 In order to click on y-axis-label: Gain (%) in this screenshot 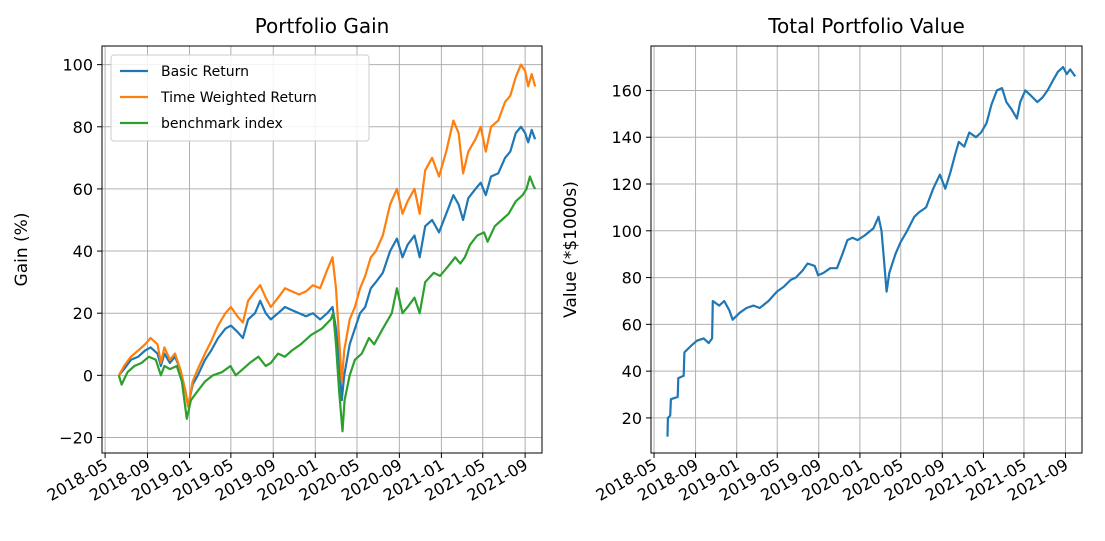, I will do `click(22, 250)`.